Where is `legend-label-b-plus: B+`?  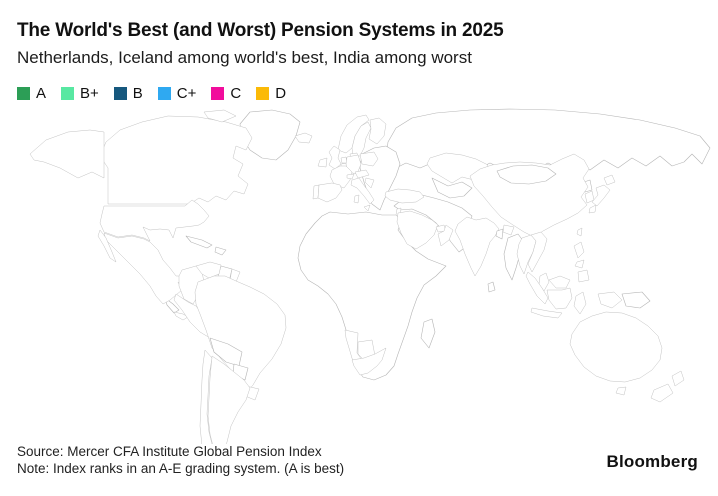
legend-label-b-plus: B+ is located at coordinates (89, 93).